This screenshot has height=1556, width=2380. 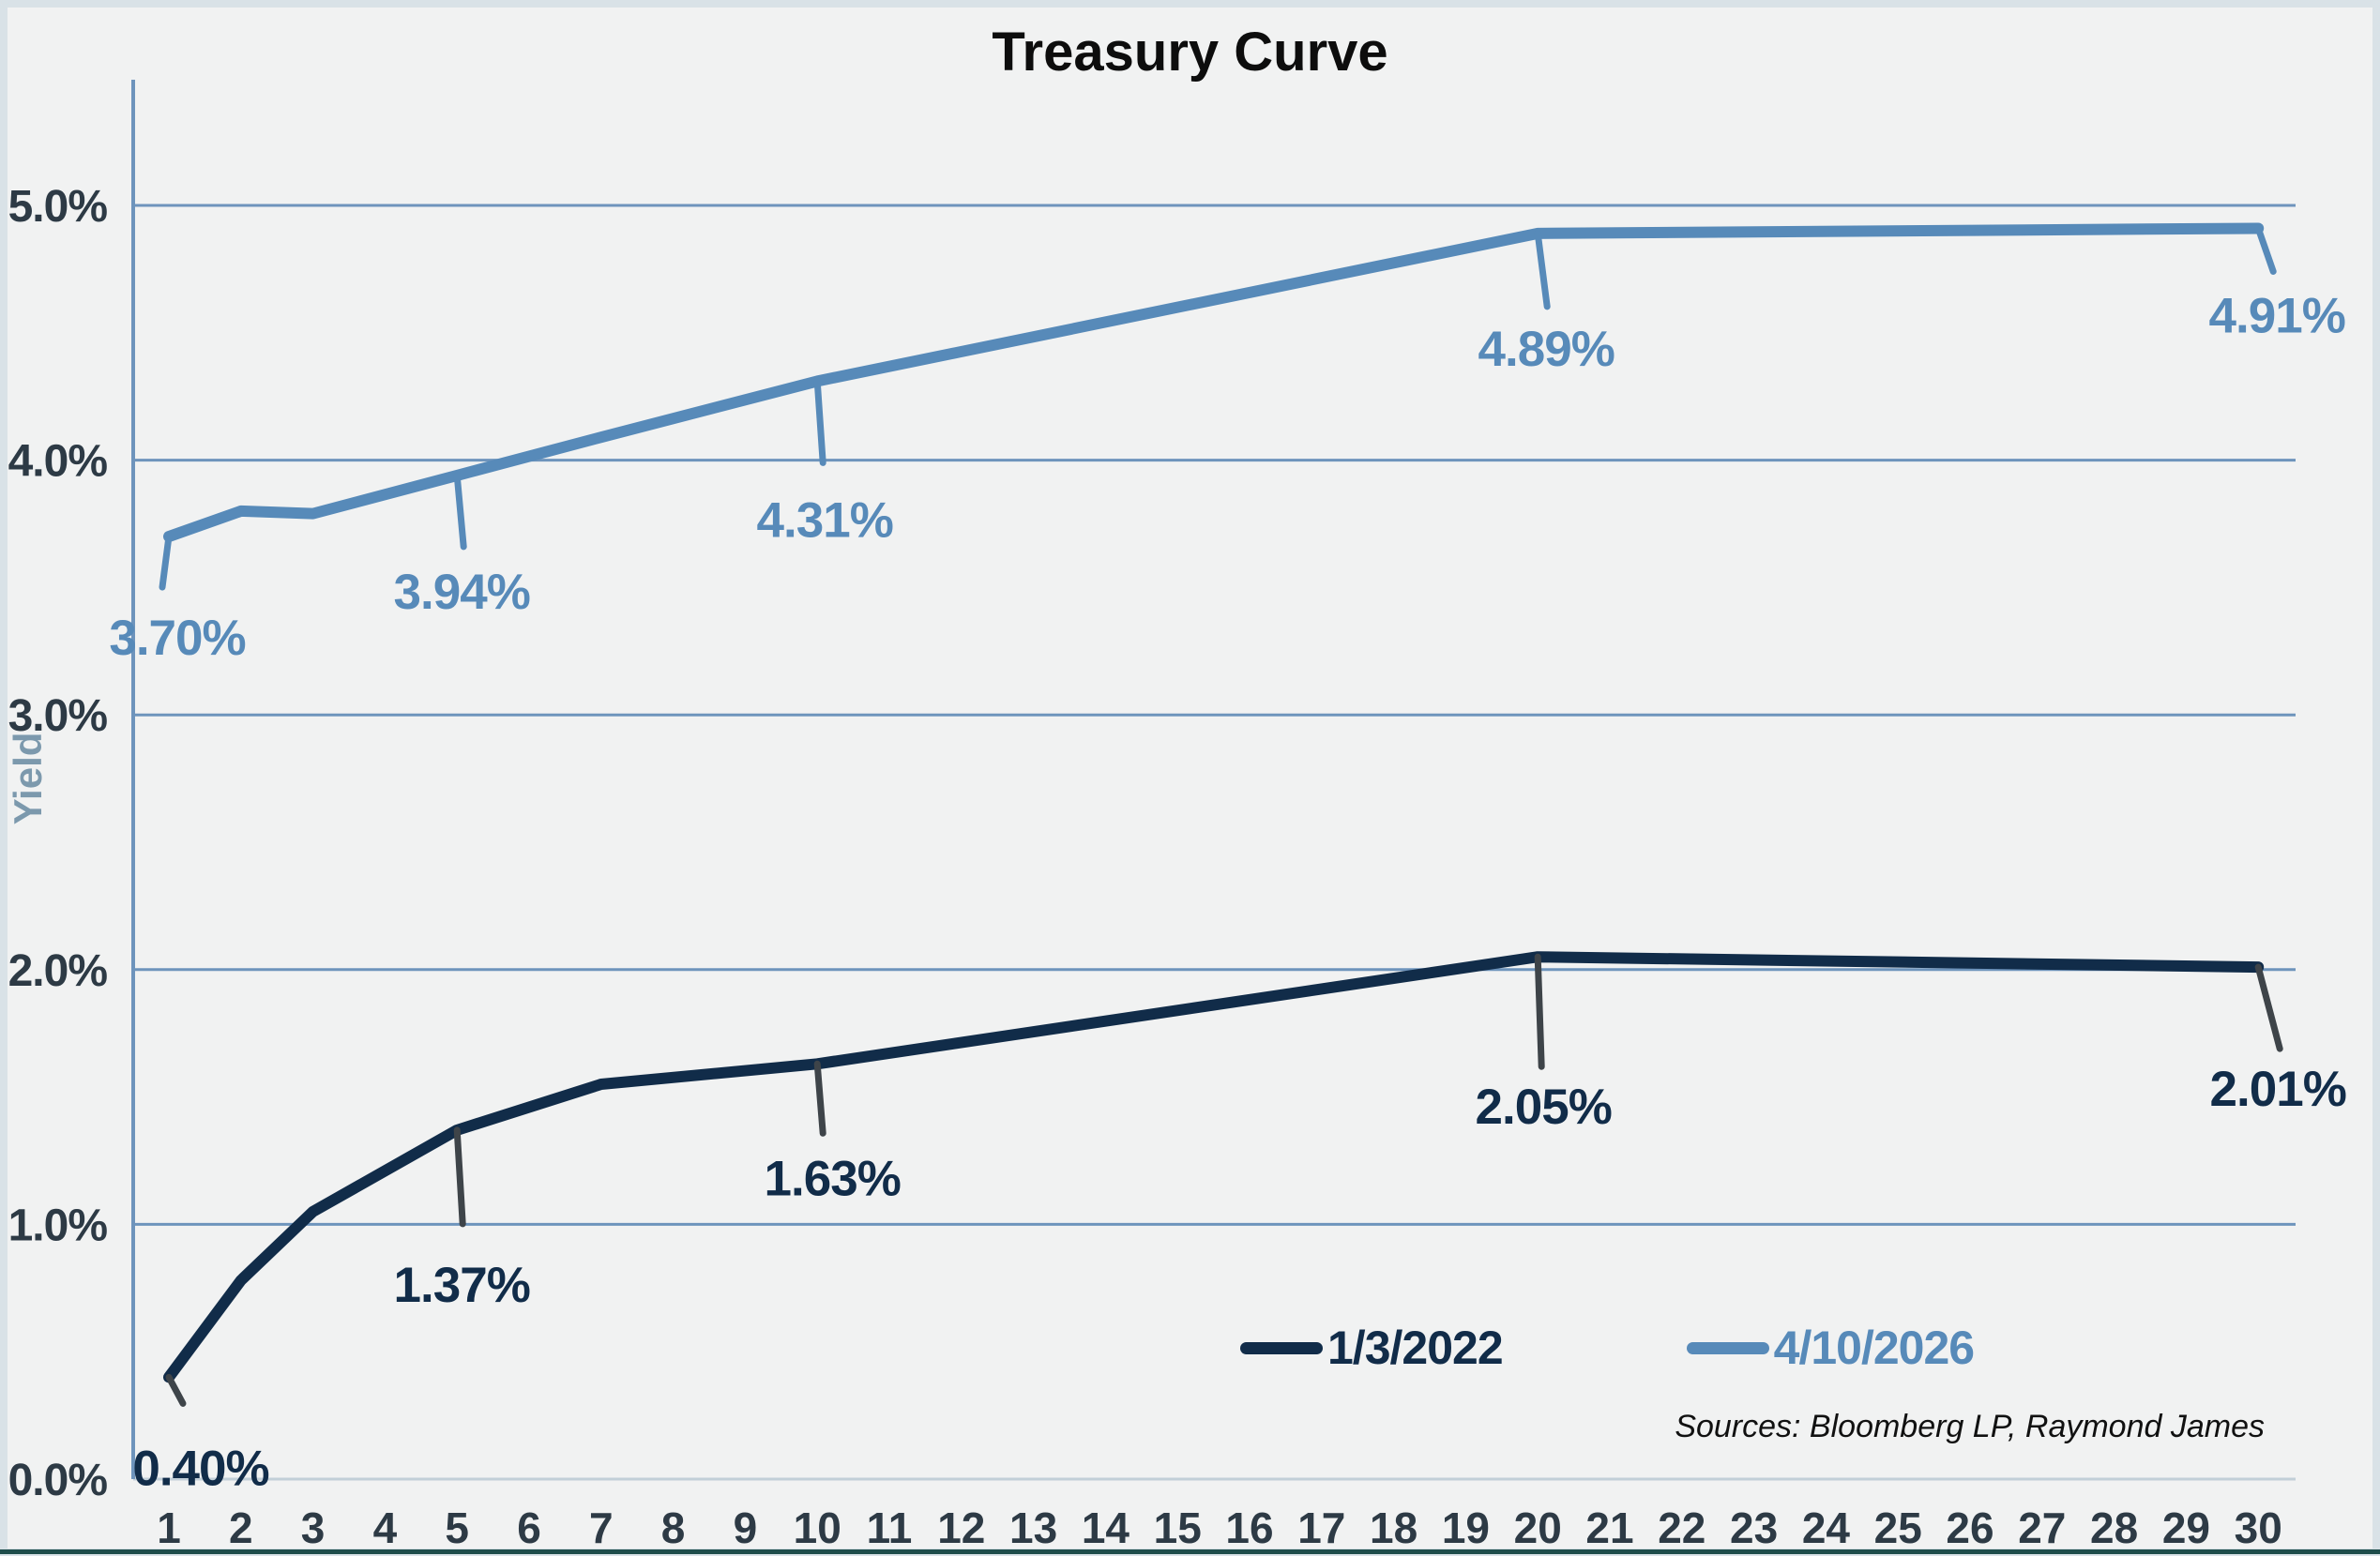 What do you see at coordinates (1415, 1348) in the screenshot?
I see `legend-label: 1/3/2022` at bounding box center [1415, 1348].